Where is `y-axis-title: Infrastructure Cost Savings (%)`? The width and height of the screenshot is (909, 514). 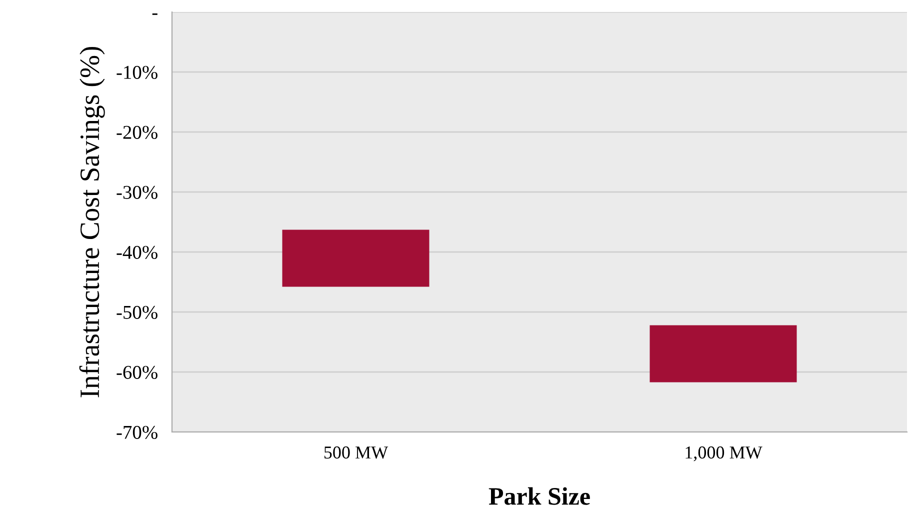 y-axis-title: Infrastructure Cost Savings (%) is located at coordinates (92, 222).